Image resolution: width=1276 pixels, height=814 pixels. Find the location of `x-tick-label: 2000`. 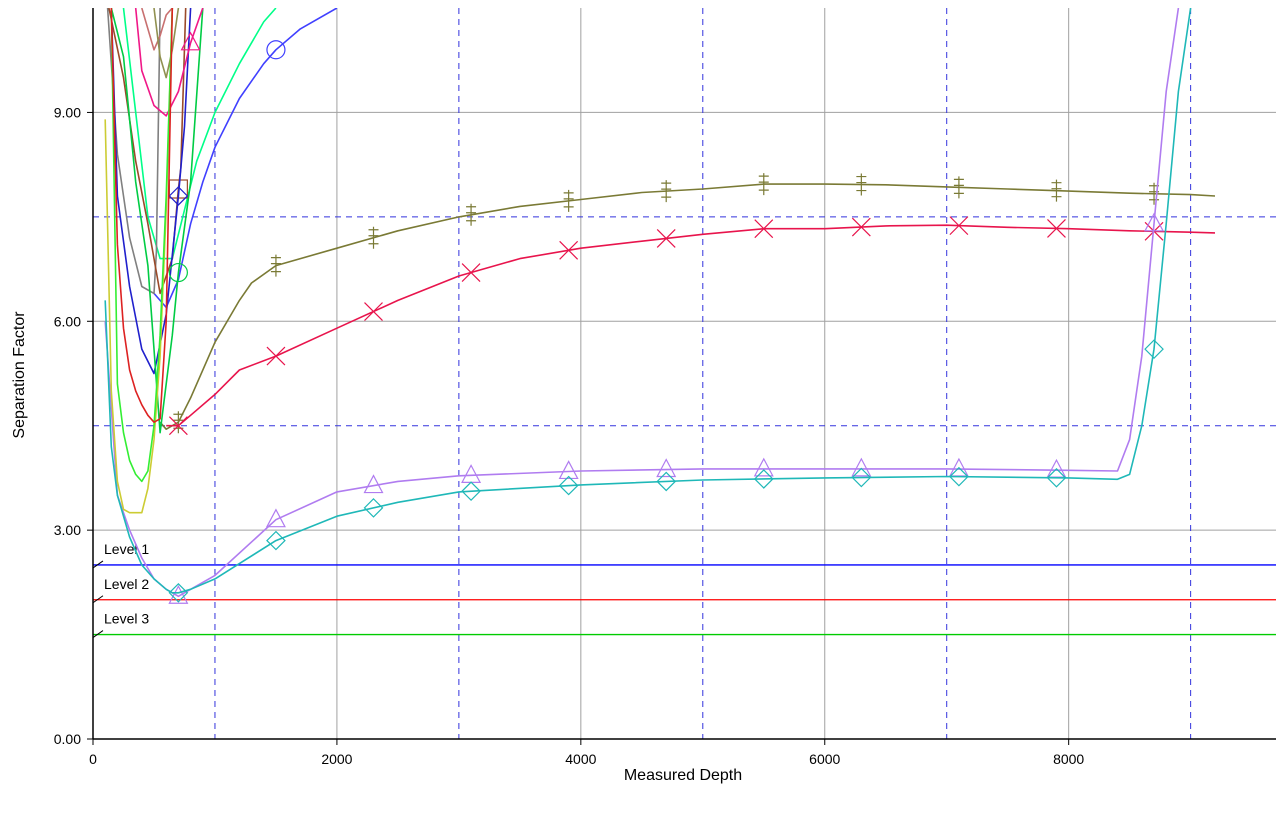

x-tick-label: 2000 is located at coordinates (336, 759).